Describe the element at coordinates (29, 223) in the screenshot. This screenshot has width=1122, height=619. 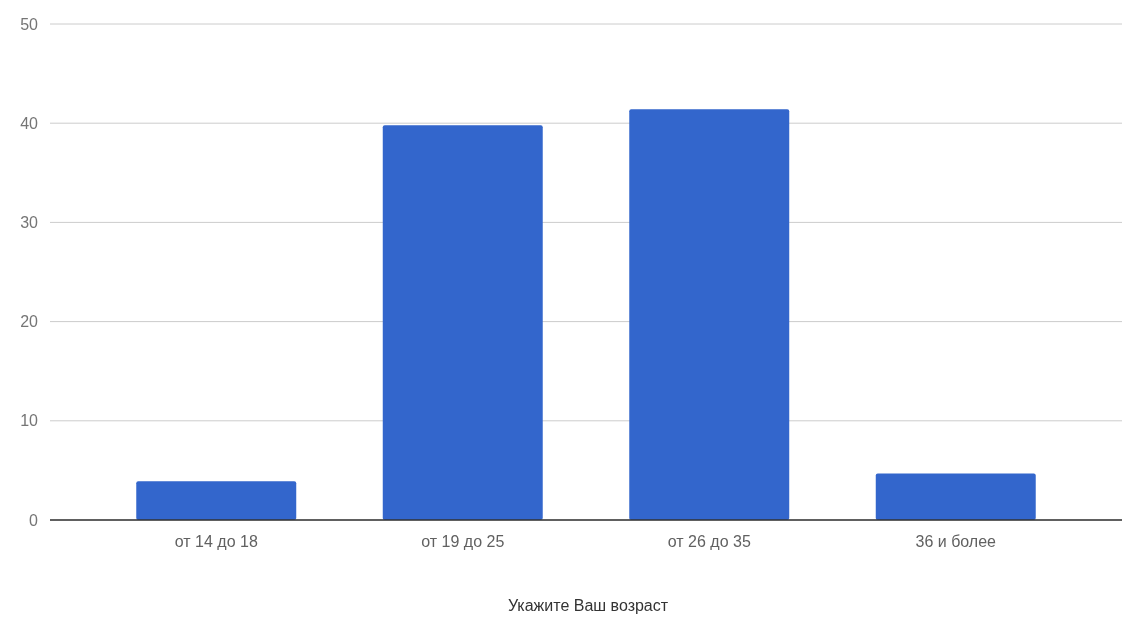
I see `y-tick-label: 30` at that location.